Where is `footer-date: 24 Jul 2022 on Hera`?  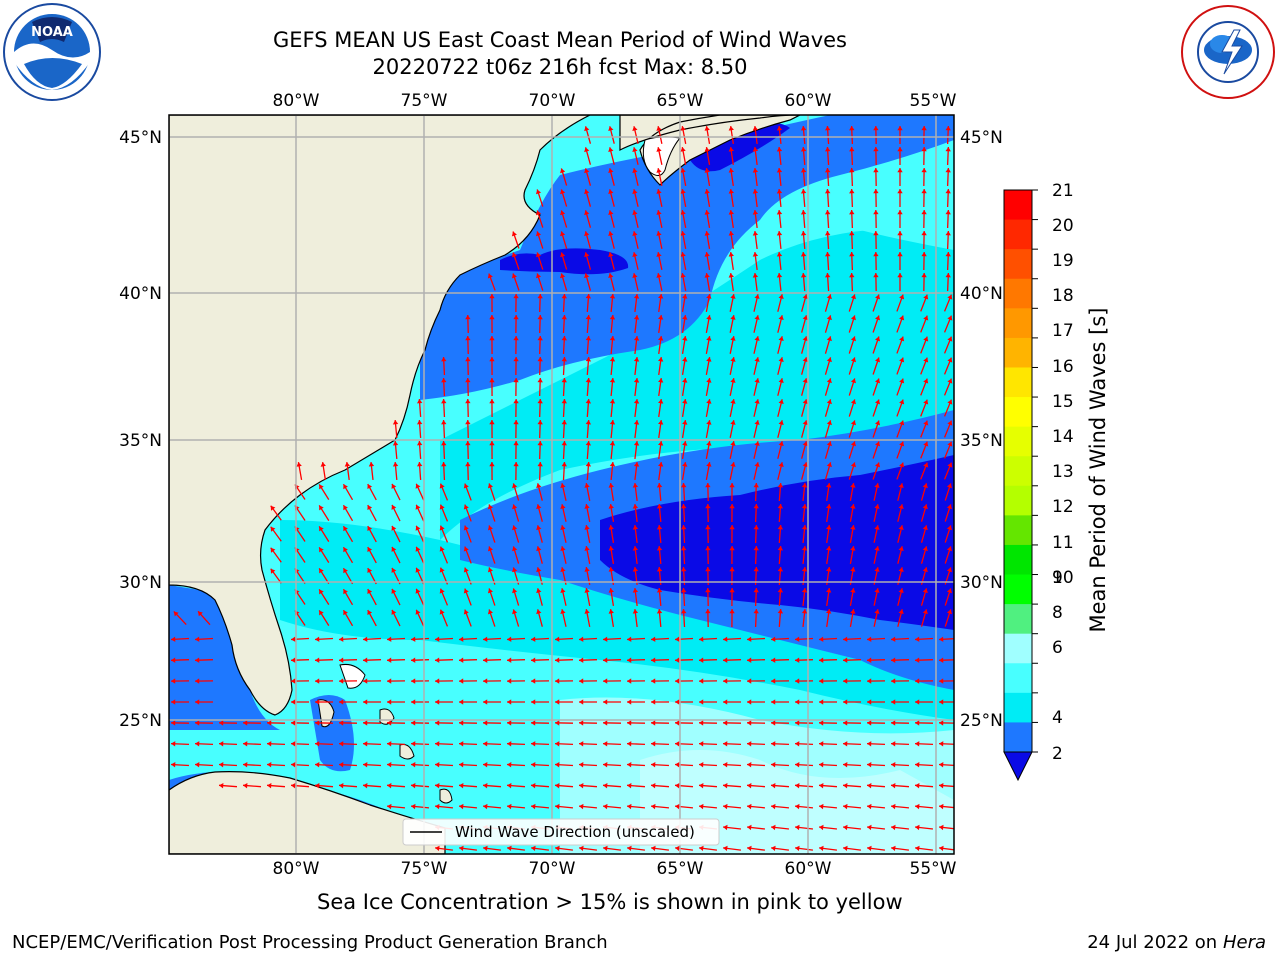
footer-date: 24 Jul 2022 on Hera is located at coordinates (1176, 942).